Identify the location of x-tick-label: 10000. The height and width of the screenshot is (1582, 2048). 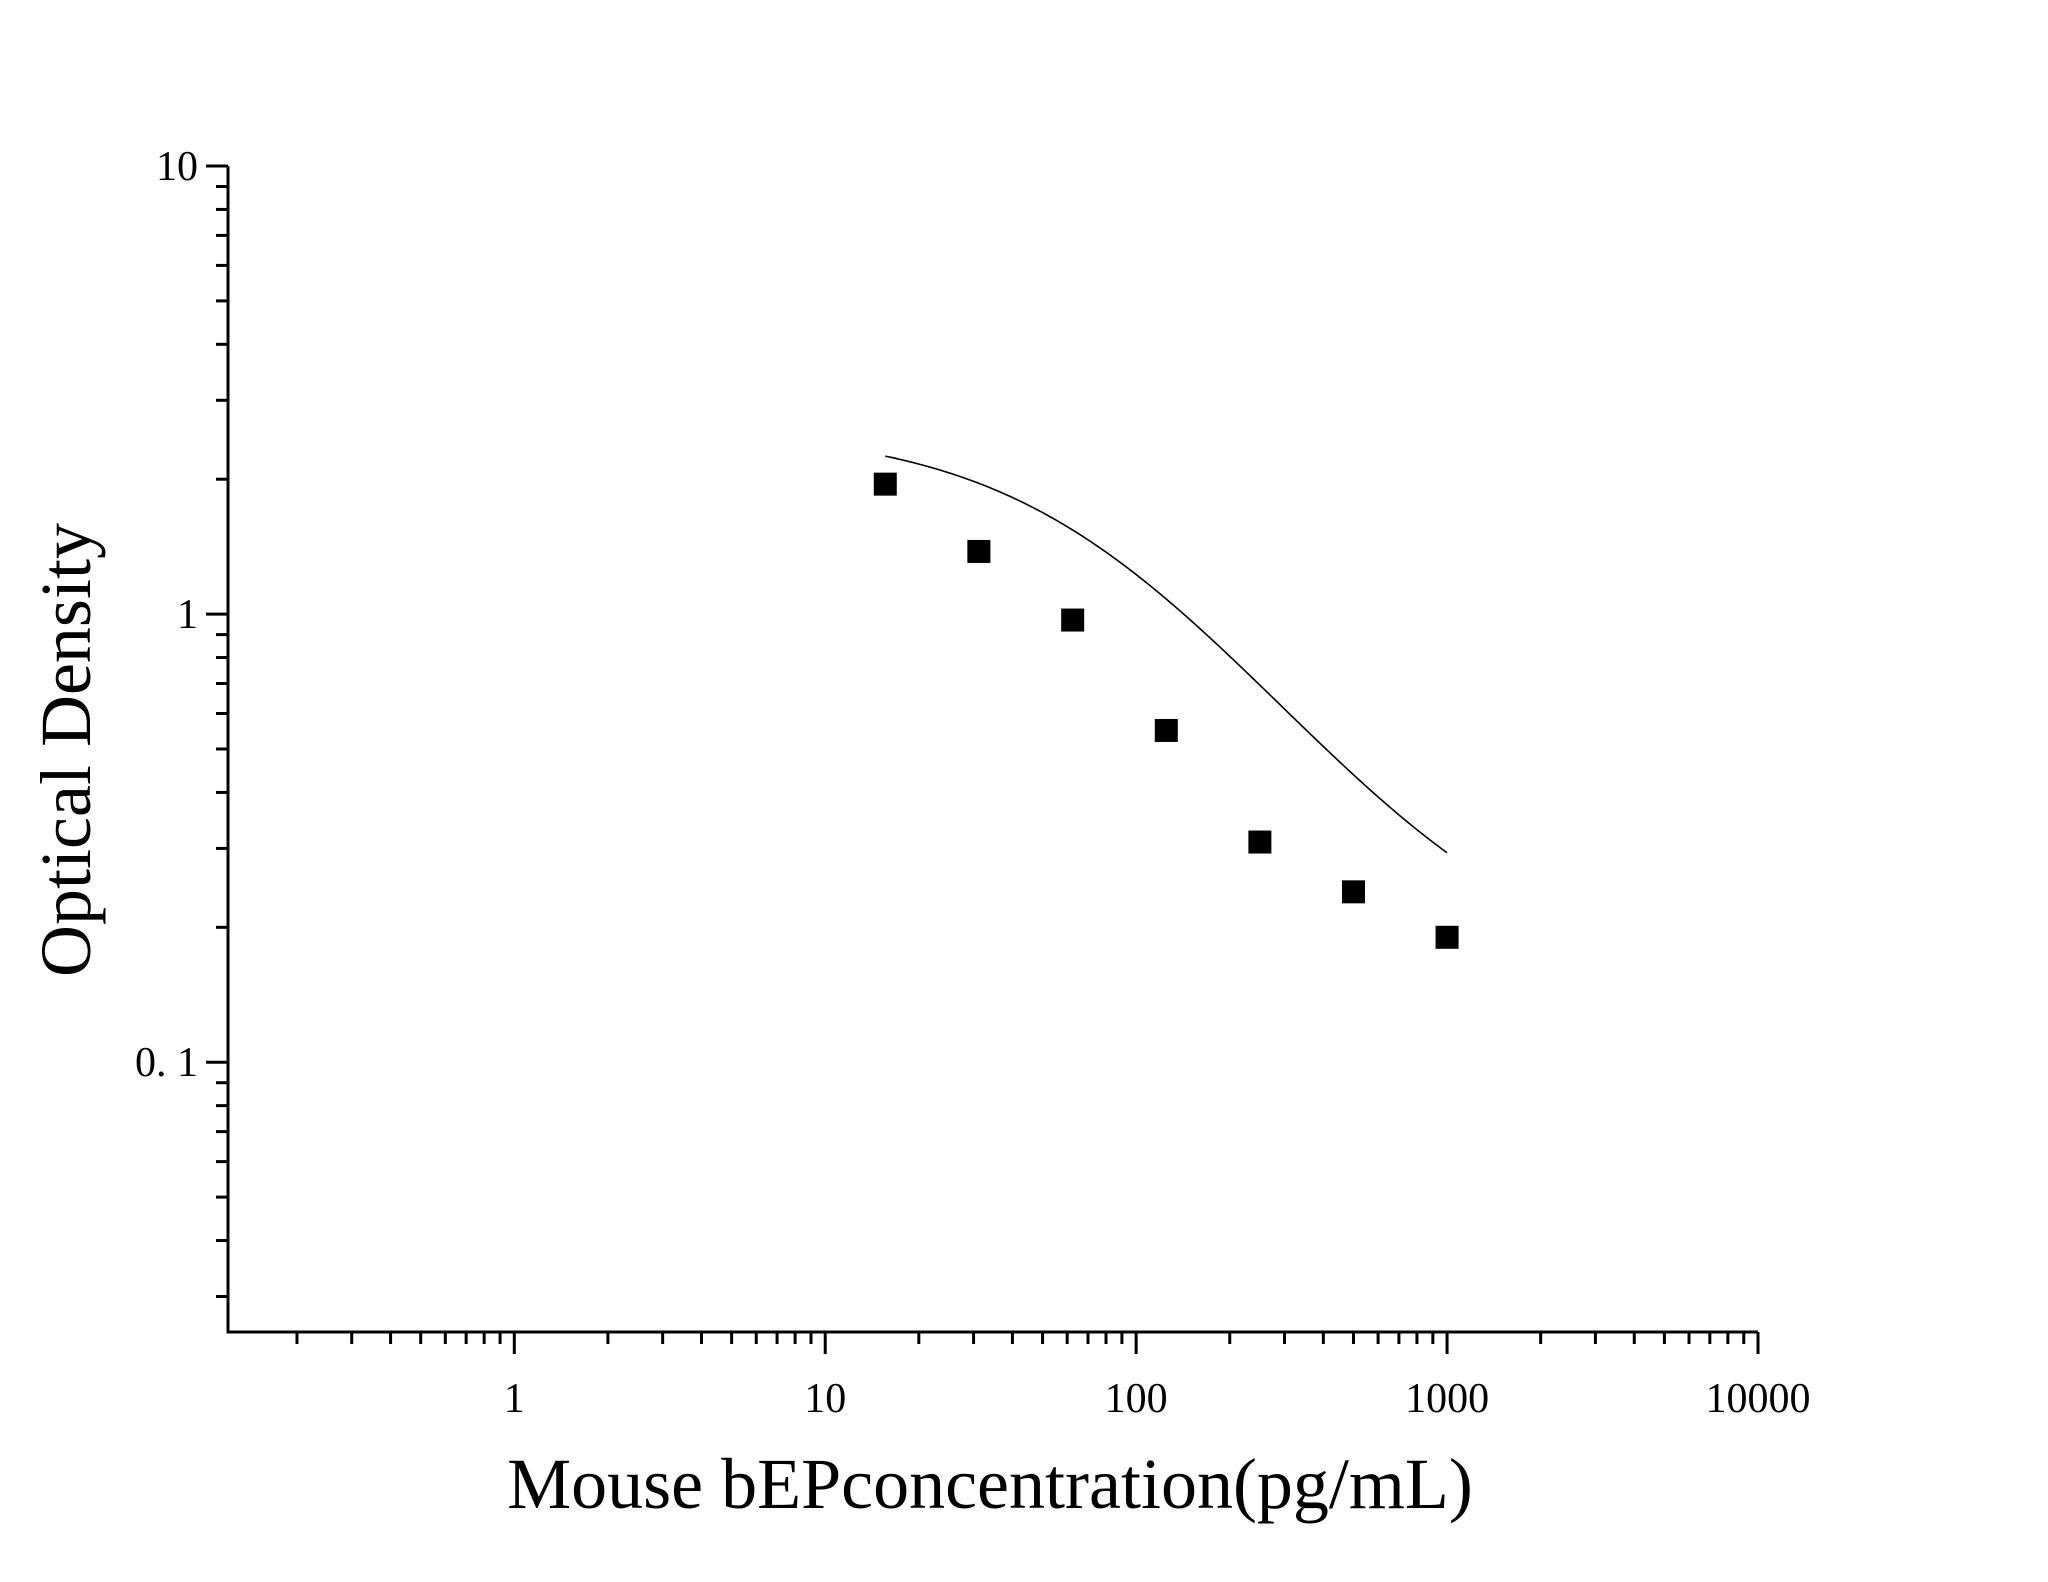
(1758, 1399).